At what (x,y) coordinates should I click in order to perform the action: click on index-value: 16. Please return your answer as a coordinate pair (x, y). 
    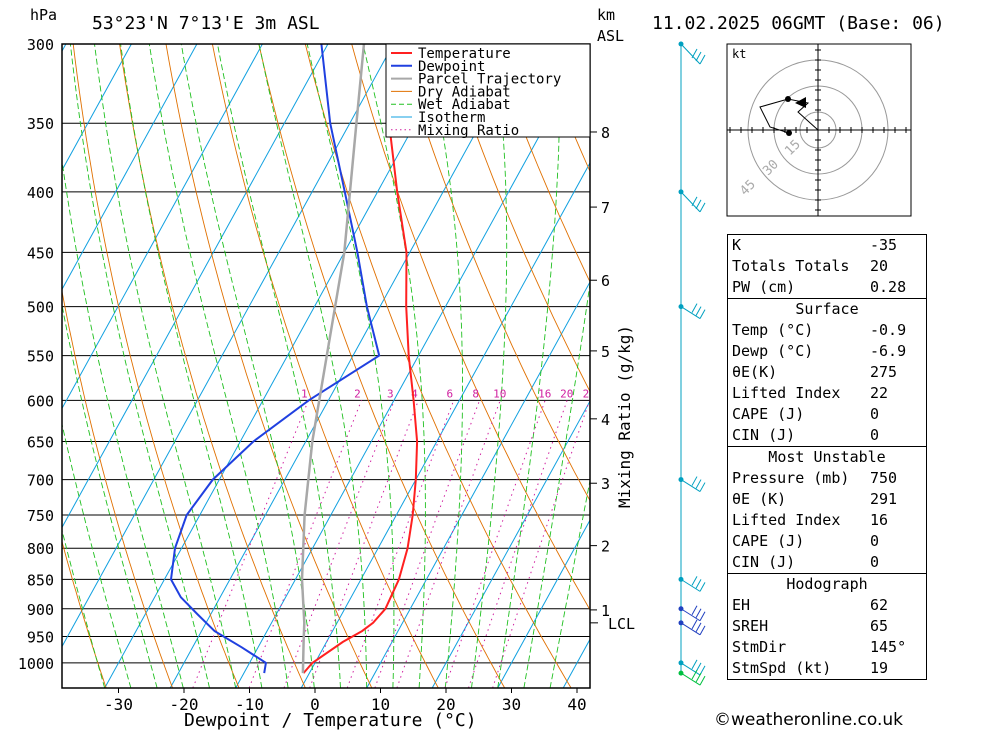
    Looking at the image, I should click on (879, 520).